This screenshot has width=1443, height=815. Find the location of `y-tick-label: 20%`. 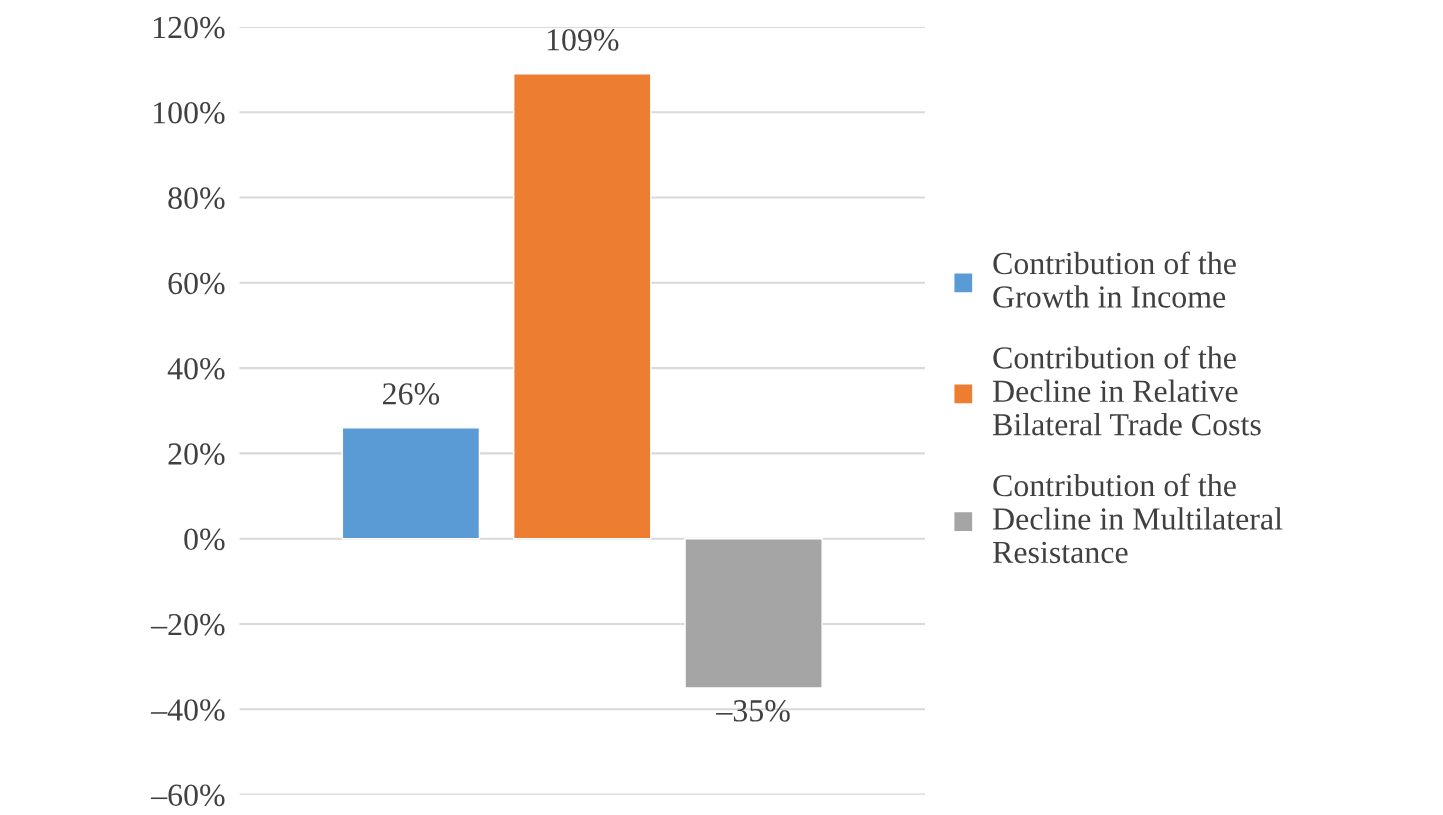

y-tick-label: 20% is located at coordinates (196, 454).